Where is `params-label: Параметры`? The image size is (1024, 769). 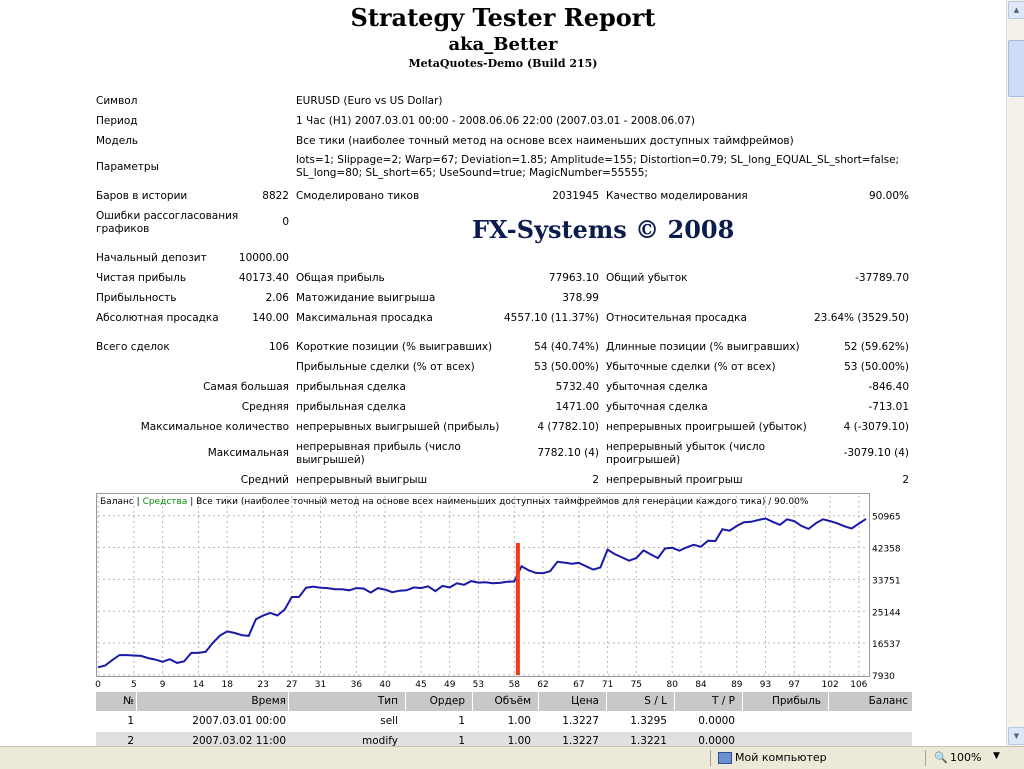
params-label: Параметры is located at coordinates (127, 167).